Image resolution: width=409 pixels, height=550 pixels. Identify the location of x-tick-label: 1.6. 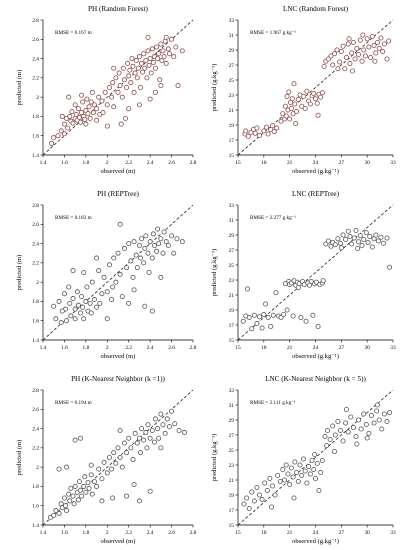
(64, 163).